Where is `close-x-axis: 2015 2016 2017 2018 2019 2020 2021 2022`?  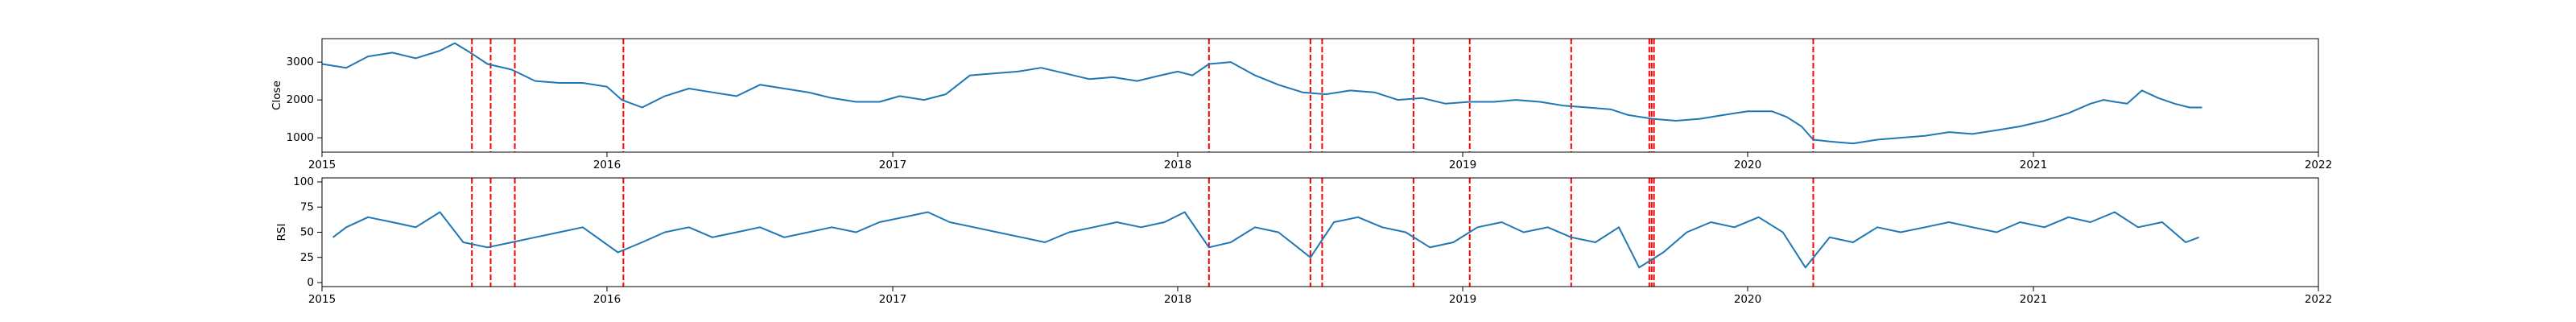 close-x-axis: 2015 2016 2017 2018 2019 2020 2021 2022 is located at coordinates (1320, 161).